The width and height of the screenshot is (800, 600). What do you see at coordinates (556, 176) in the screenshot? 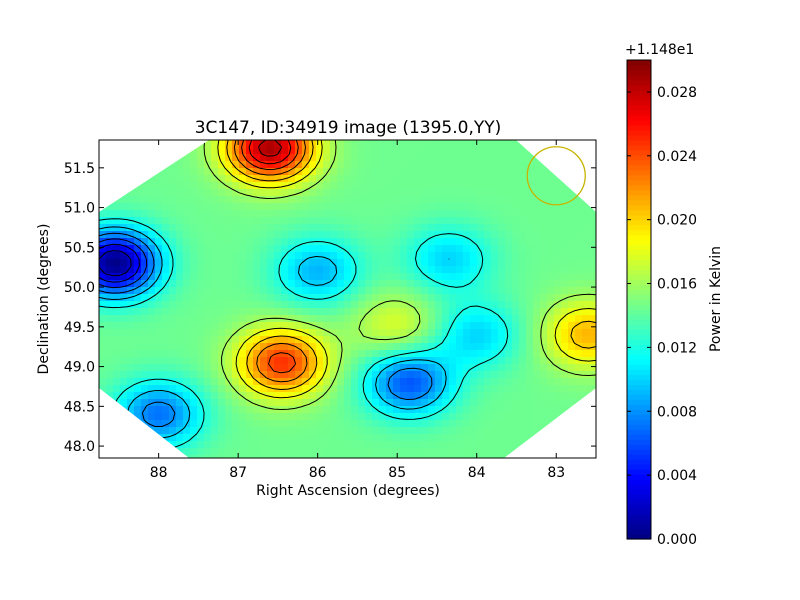
I see `beam-circle` at bounding box center [556, 176].